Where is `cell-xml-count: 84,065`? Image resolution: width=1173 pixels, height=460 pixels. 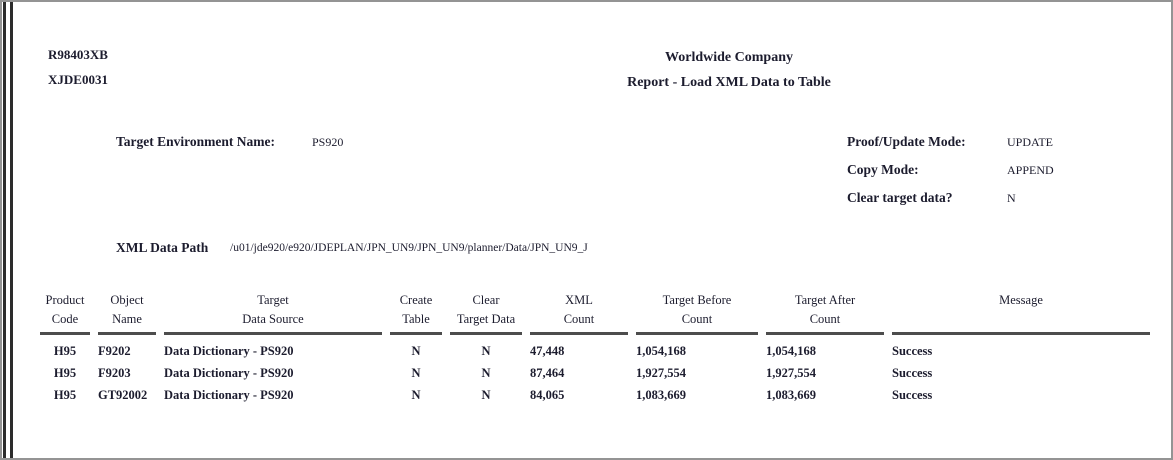
cell-xml-count: 84,065 is located at coordinates (547, 395).